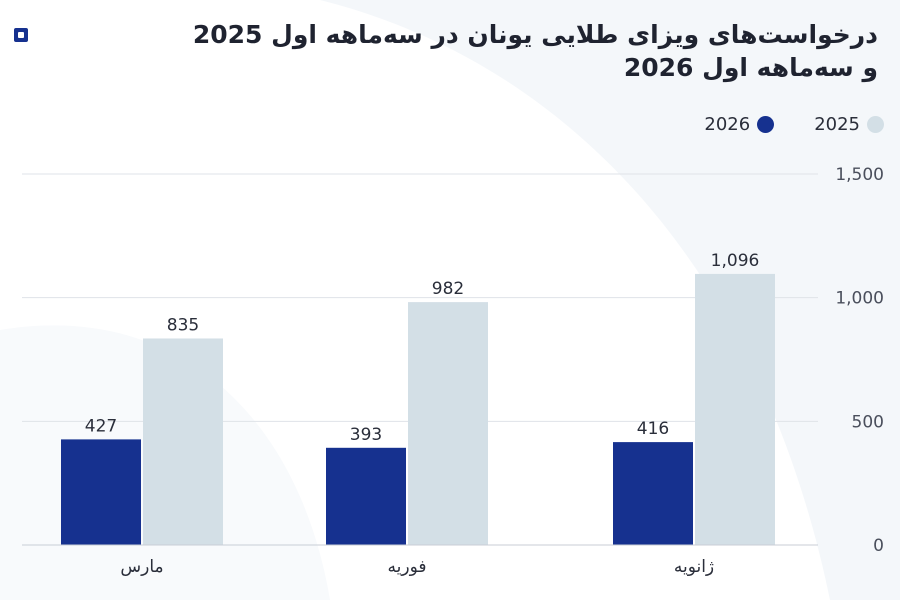 The height and width of the screenshot is (600, 900). What do you see at coordinates (727, 124) in the screenshot?
I see `legend-label-2026: 2026` at bounding box center [727, 124].